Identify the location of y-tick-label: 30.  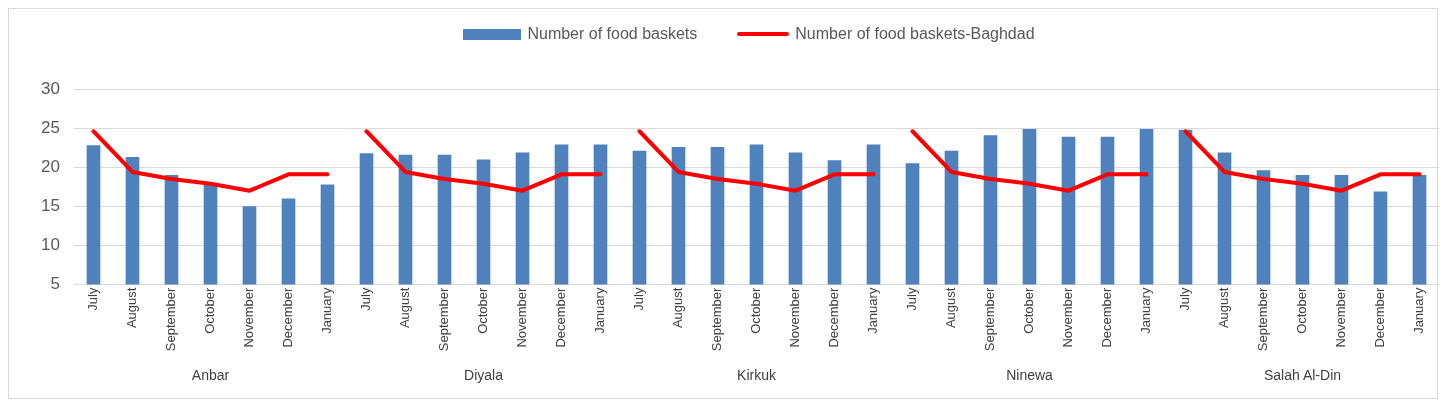
(50, 88).